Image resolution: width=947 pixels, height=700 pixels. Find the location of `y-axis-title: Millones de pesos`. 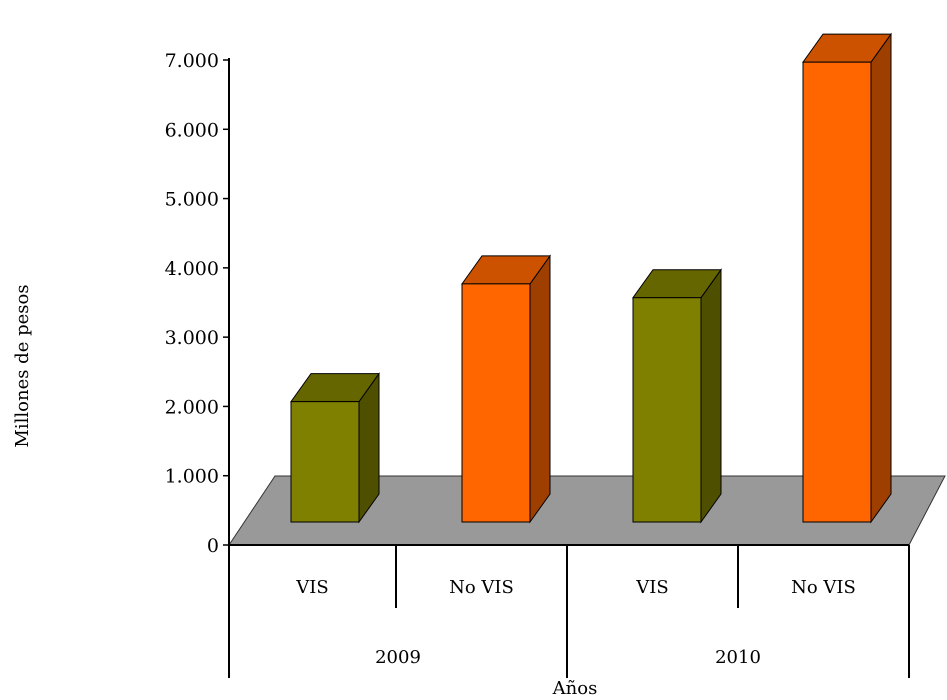

y-axis-title: Millones de pesos is located at coordinates (22, 365).